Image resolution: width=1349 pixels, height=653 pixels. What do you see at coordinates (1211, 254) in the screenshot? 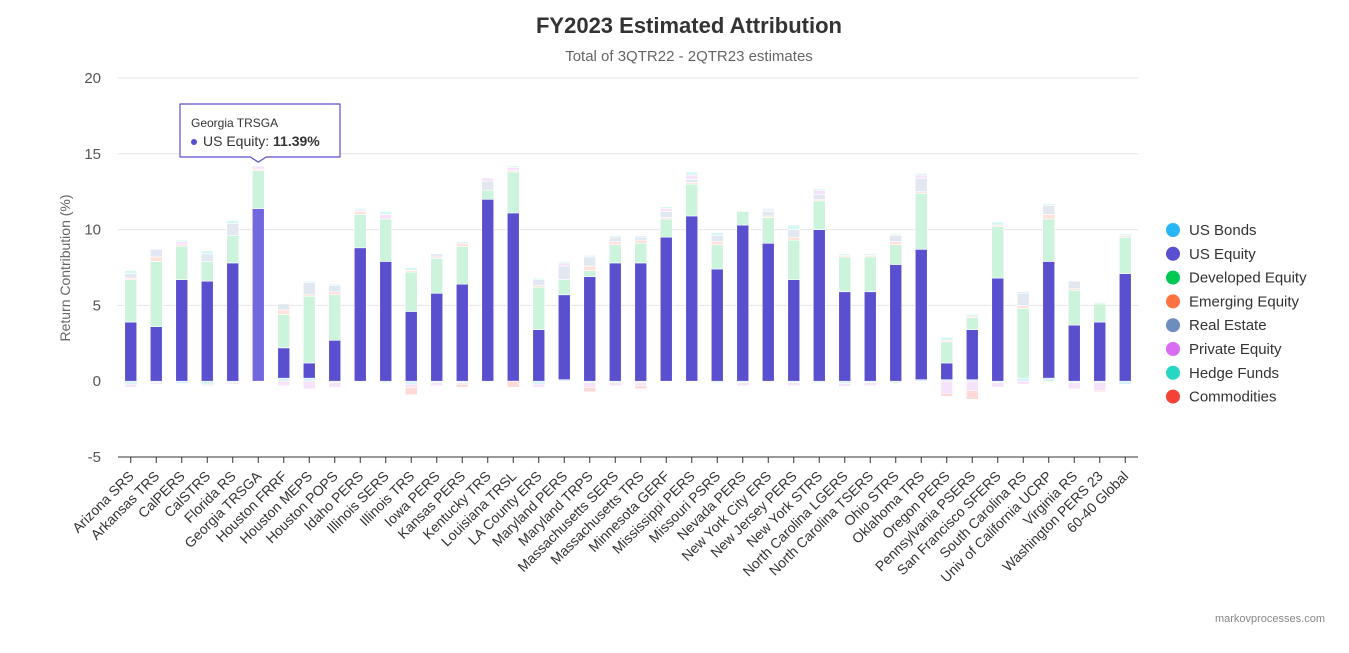
I see `legend-item: US Equity` at bounding box center [1211, 254].